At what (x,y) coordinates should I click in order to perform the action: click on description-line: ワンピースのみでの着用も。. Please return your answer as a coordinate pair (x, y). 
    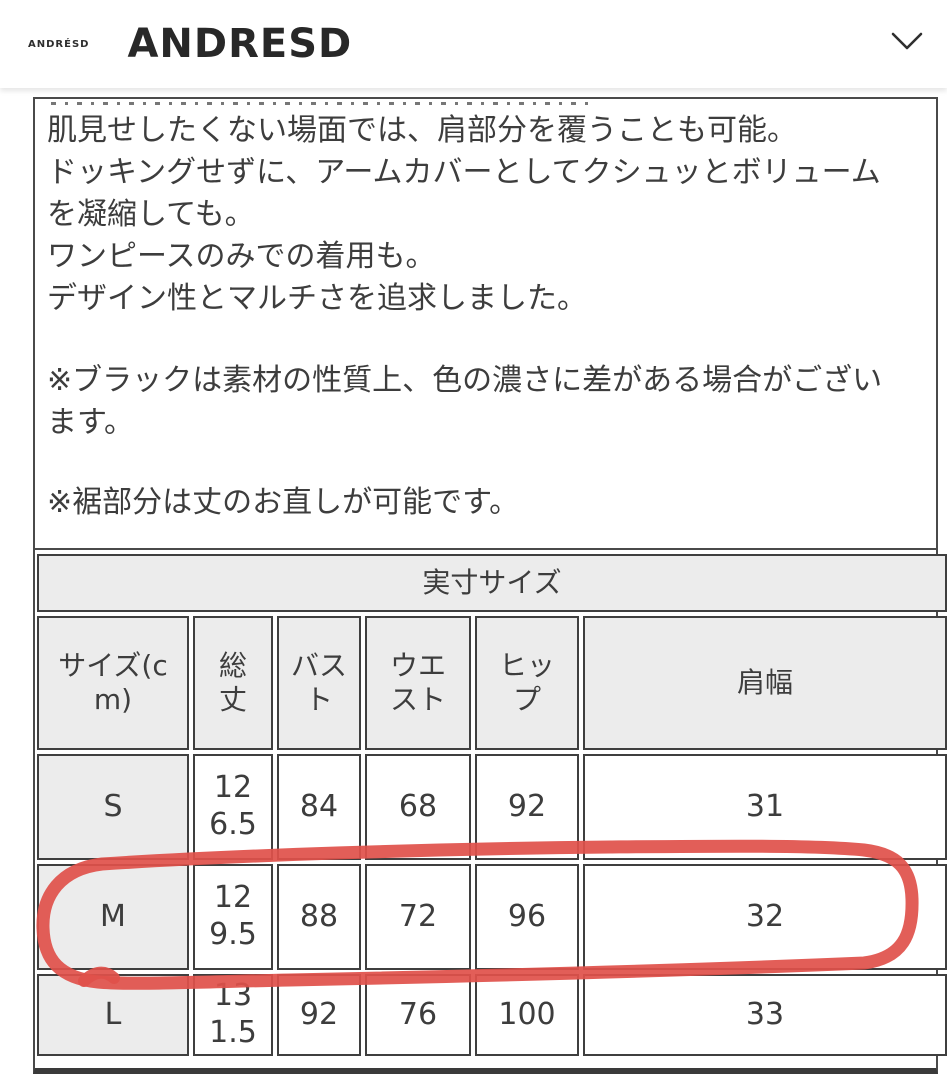
    Looking at the image, I should click on (241, 256).